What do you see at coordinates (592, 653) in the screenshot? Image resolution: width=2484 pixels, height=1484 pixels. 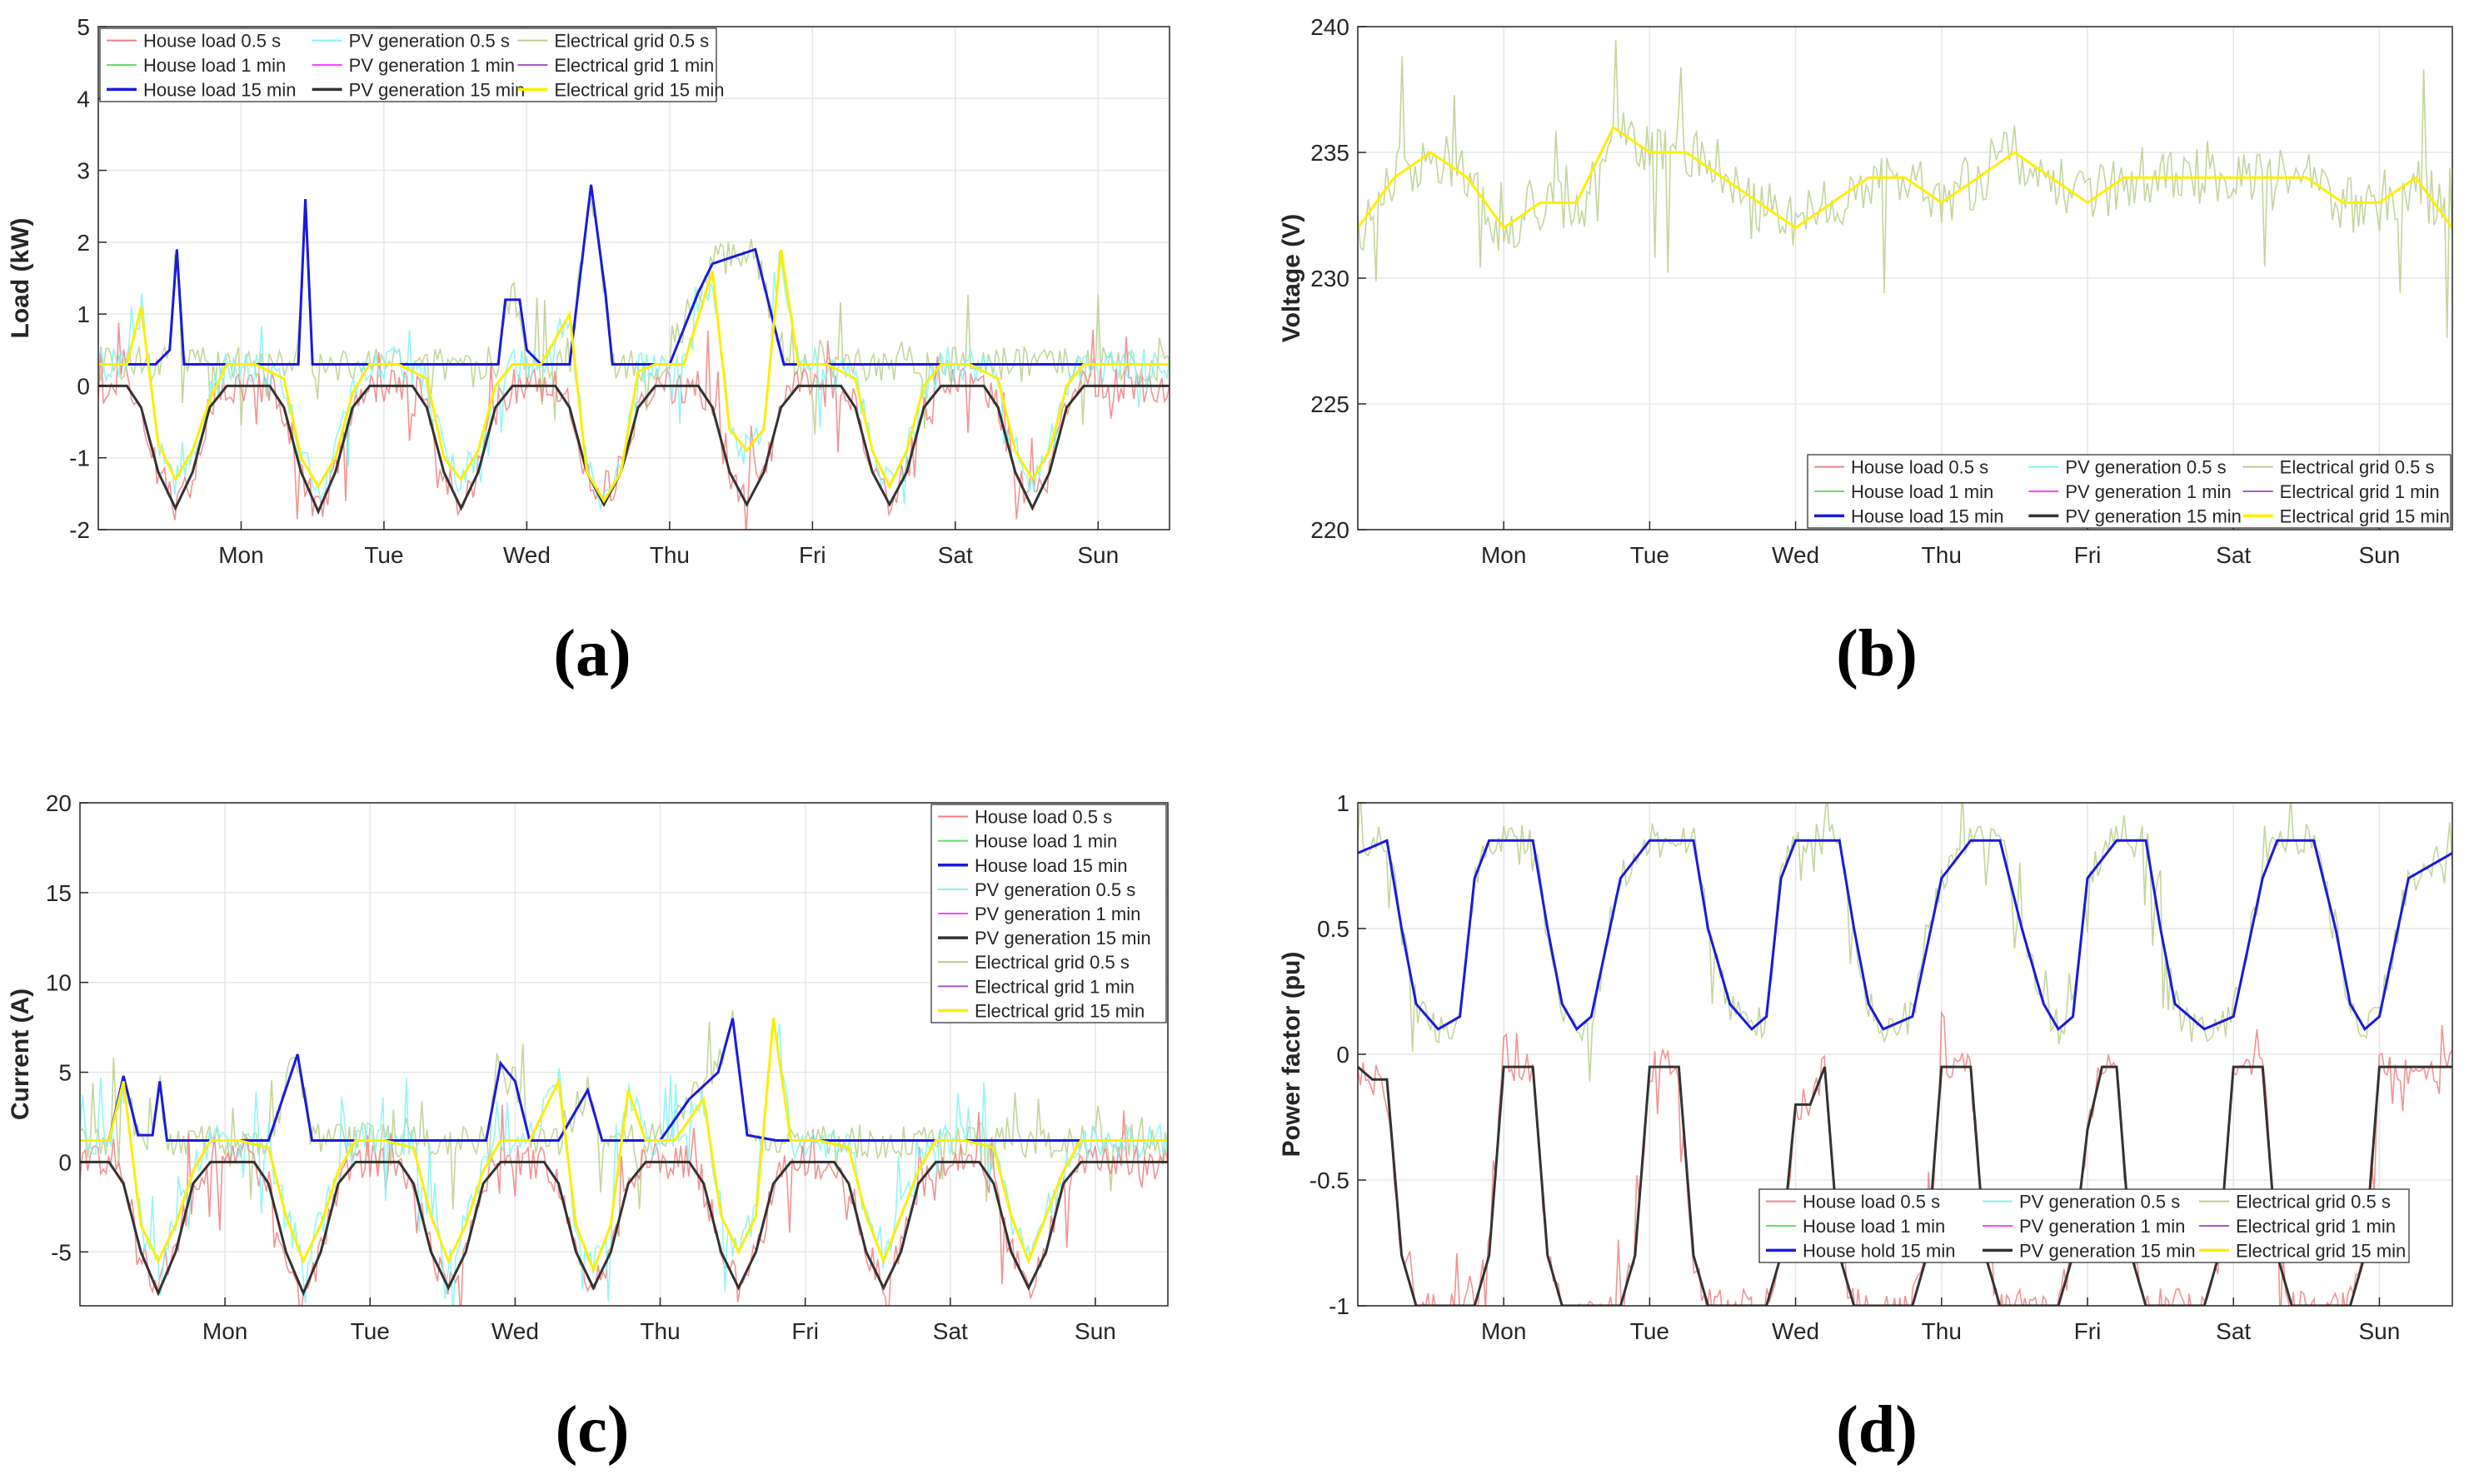 I see `caption-a: (a)` at bounding box center [592, 653].